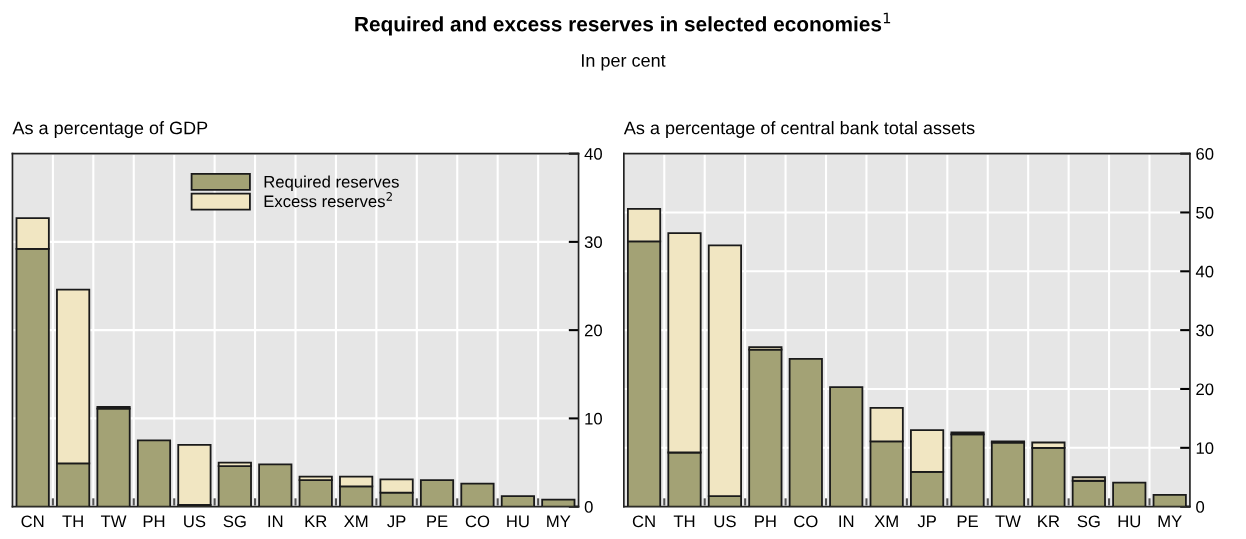  I want to click on text: In per cent, so click(624, 62).